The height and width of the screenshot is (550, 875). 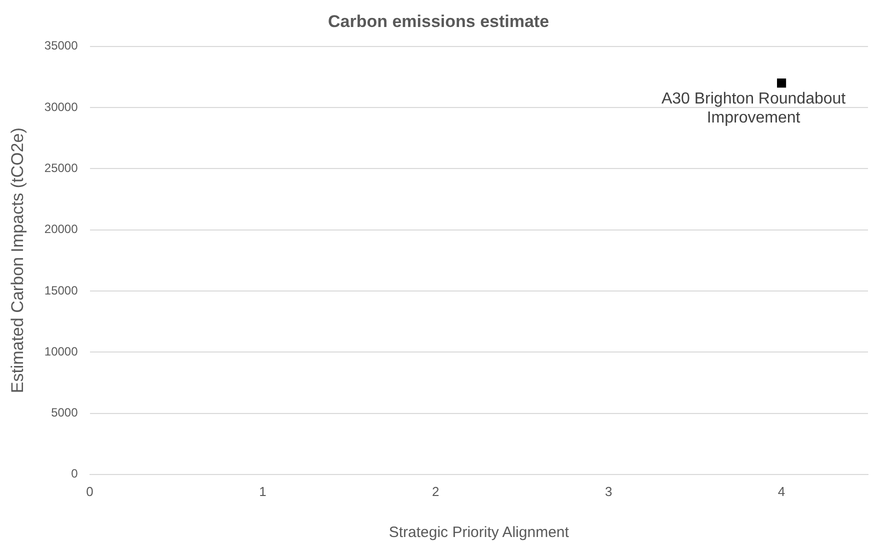 I want to click on y-tick-label: 30000, so click(x=61, y=107).